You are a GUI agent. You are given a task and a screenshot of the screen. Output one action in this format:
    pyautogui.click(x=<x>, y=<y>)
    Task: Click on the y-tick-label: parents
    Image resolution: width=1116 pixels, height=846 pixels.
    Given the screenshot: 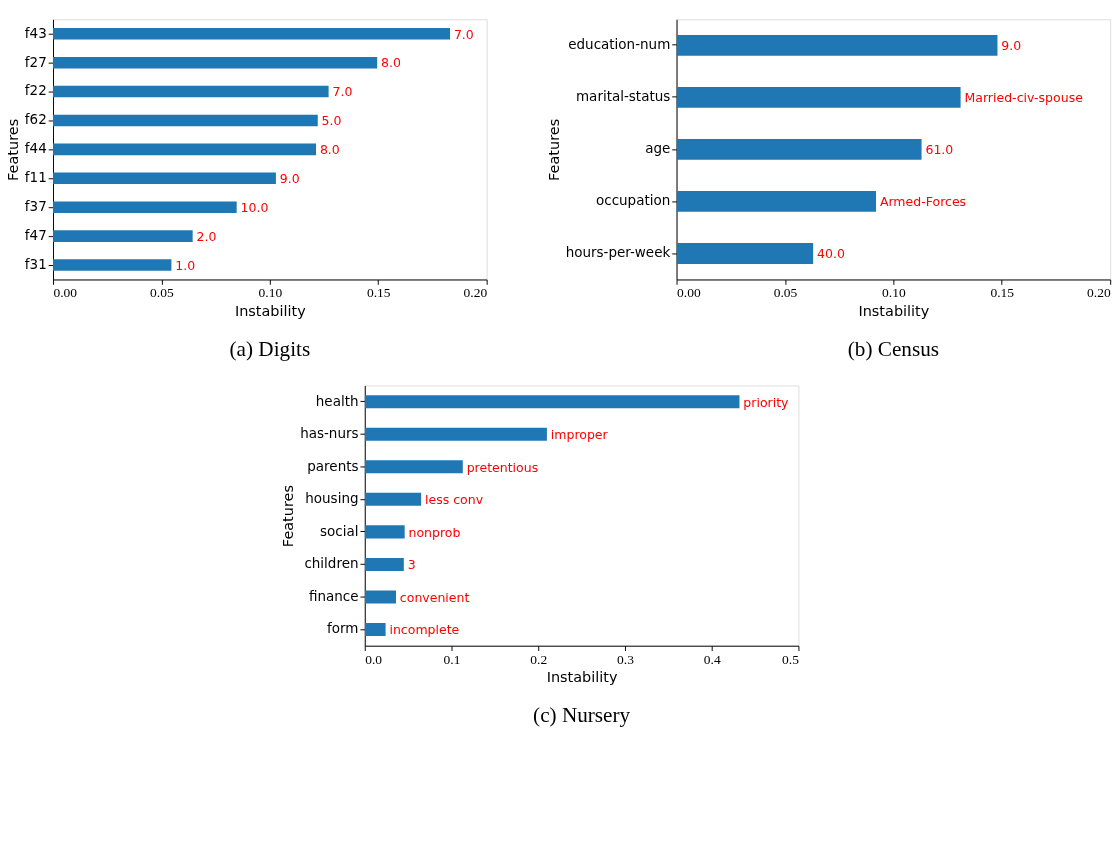 What is the action you would take?
    pyautogui.click(x=333, y=465)
    